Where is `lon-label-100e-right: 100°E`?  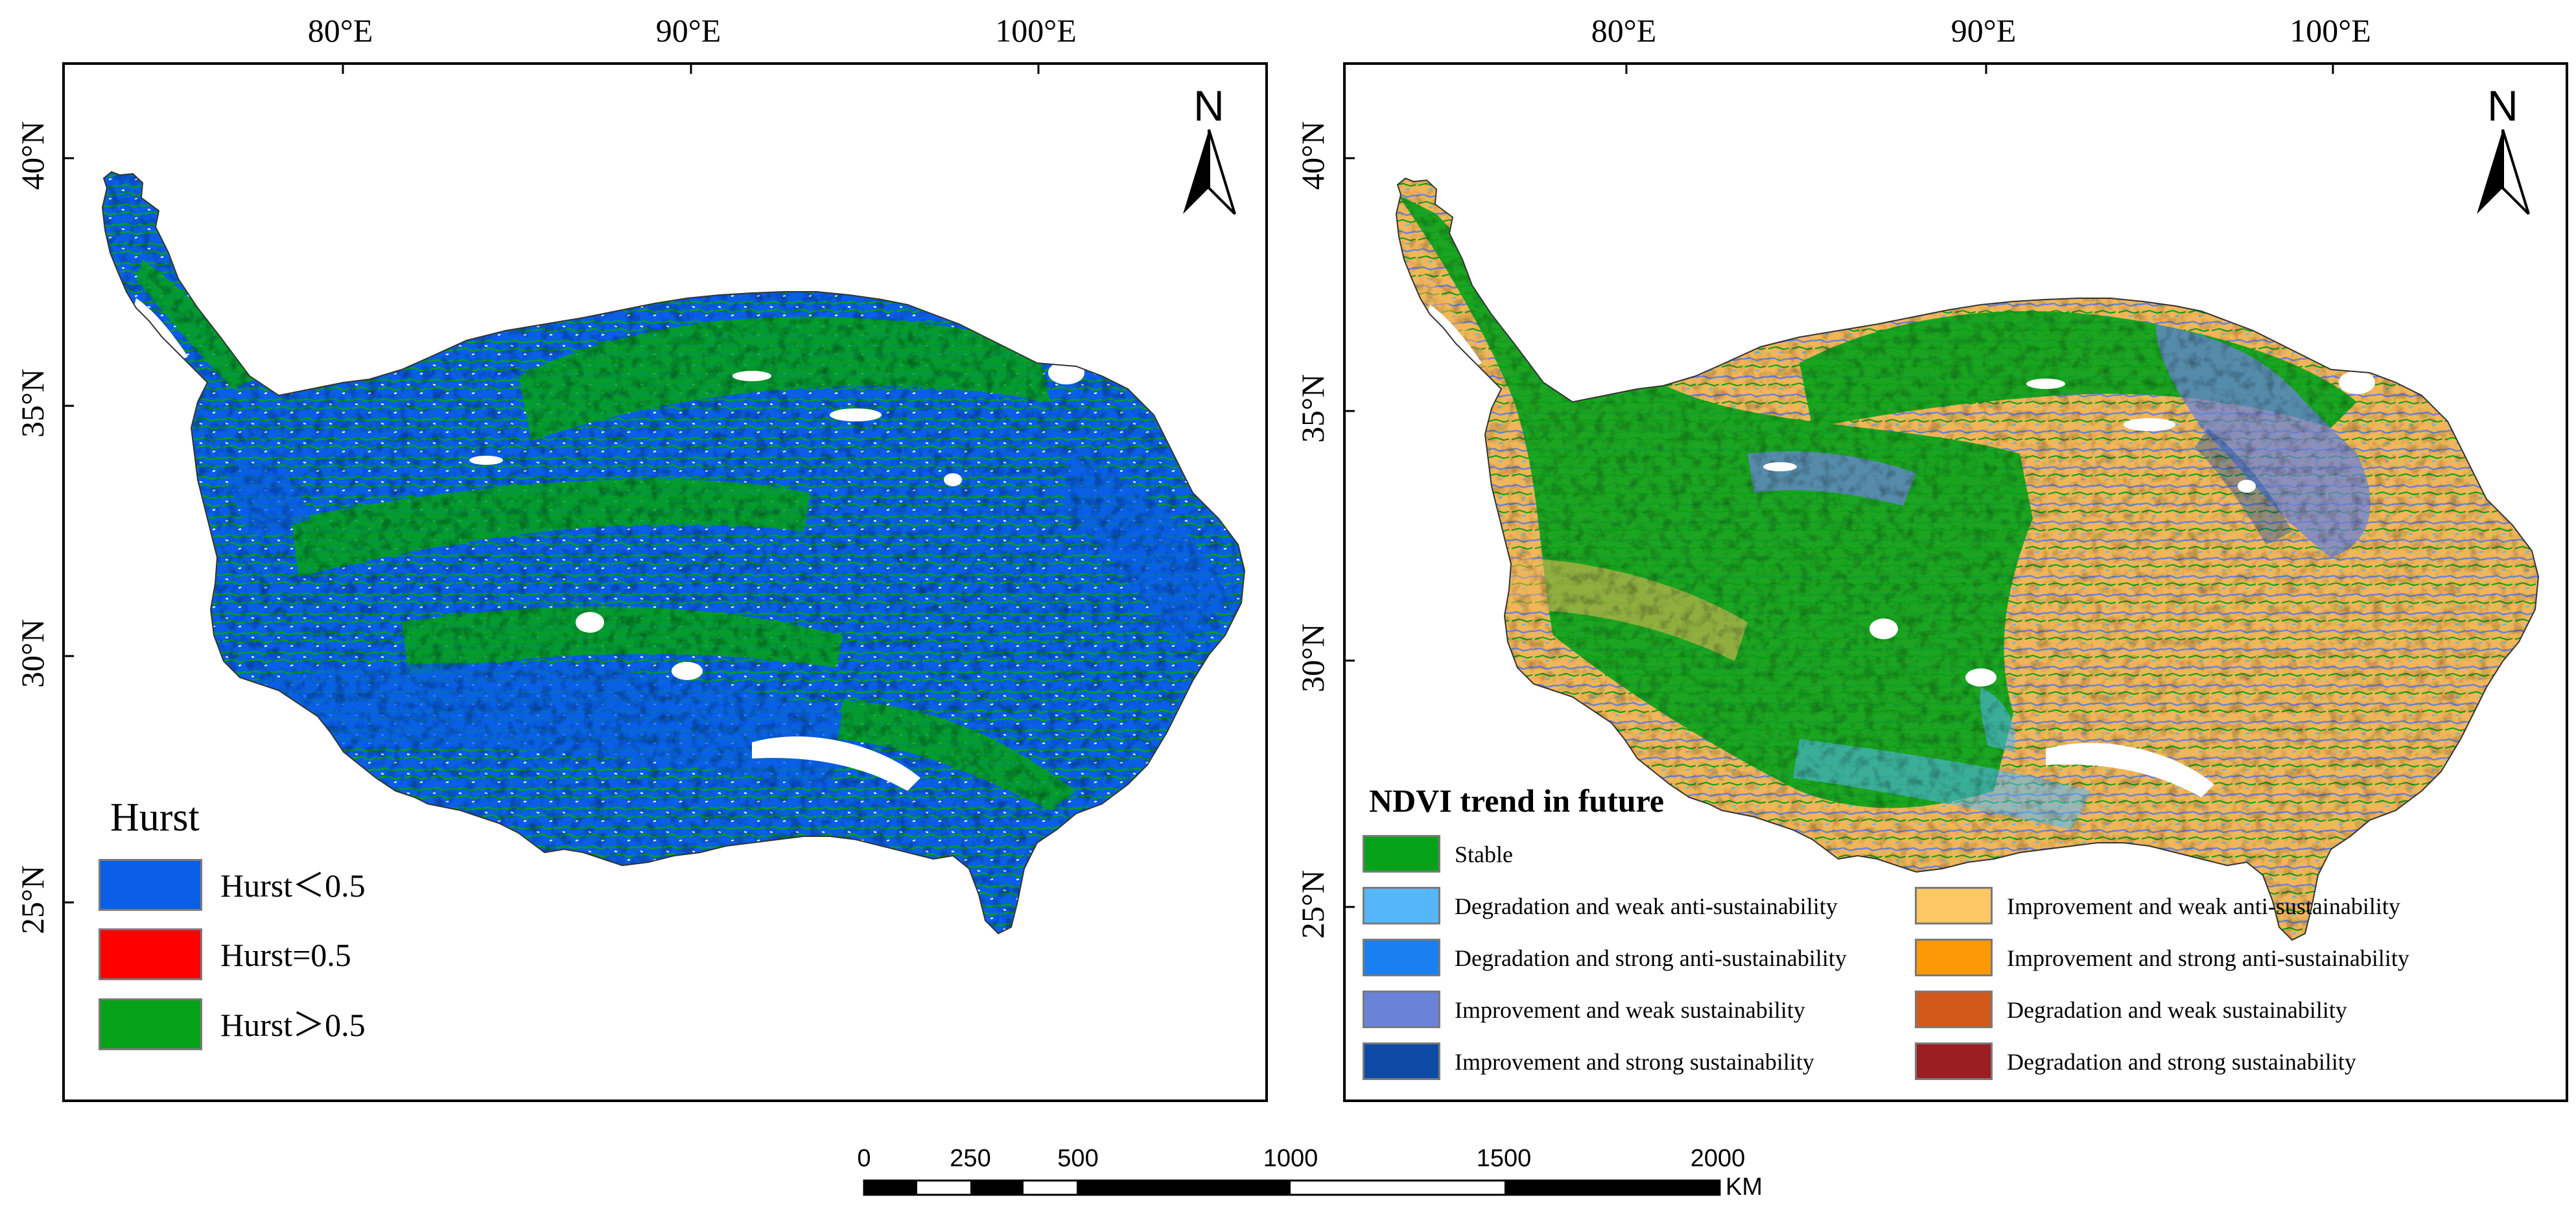 lon-label-100e-right: 100°E is located at coordinates (2330, 30).